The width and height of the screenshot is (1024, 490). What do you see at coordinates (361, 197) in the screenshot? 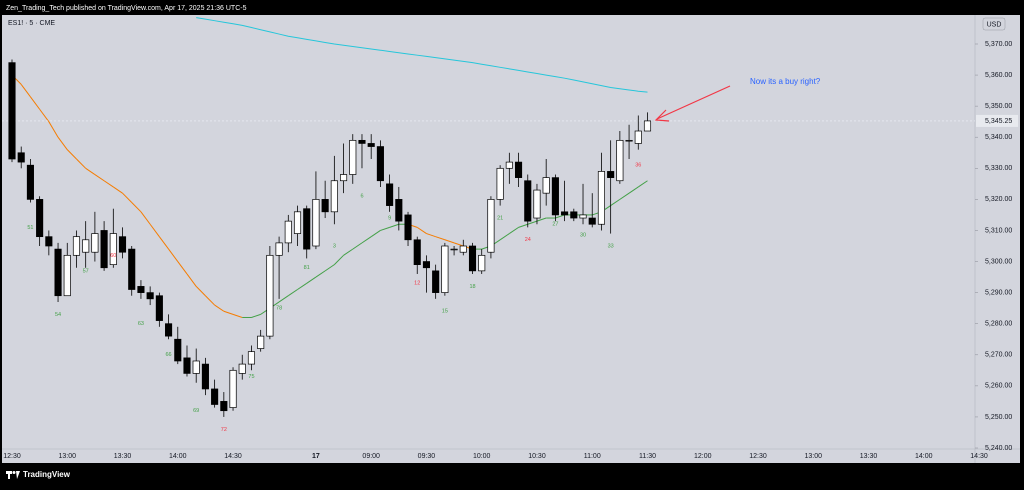
I see `bar-count: 6` at bounding box center [361, 197].